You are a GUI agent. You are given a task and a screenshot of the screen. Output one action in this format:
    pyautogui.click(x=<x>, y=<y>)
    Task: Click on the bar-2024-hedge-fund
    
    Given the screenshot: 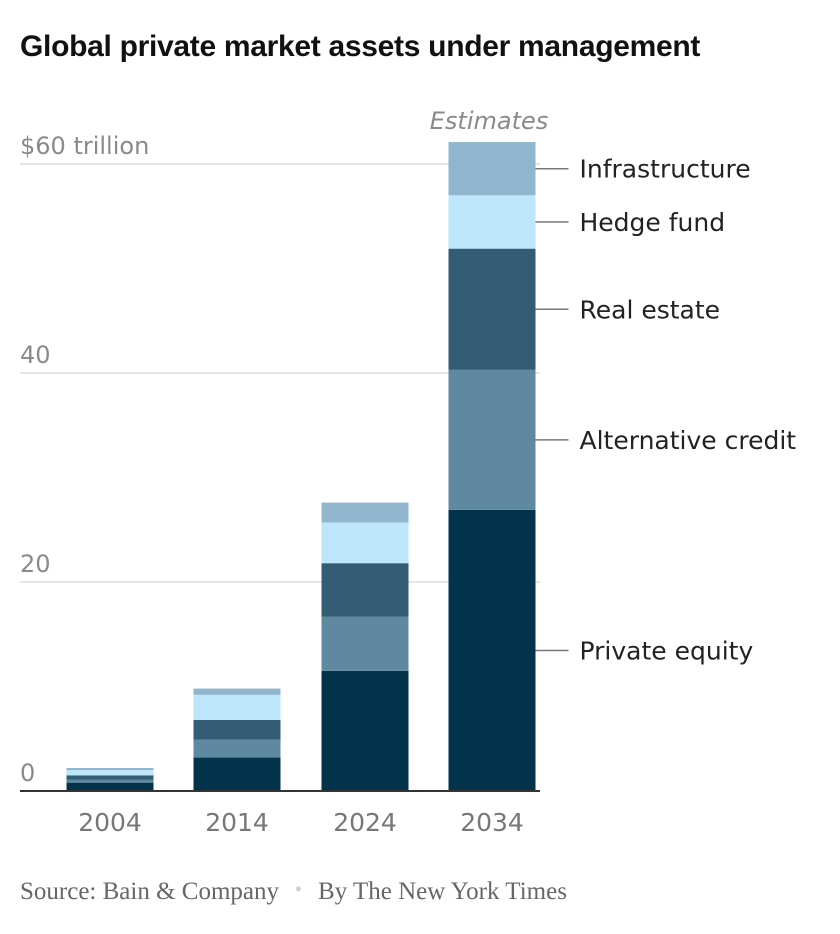 What is the action you would take?
    pyautogui.click(x=365, y=543)
    